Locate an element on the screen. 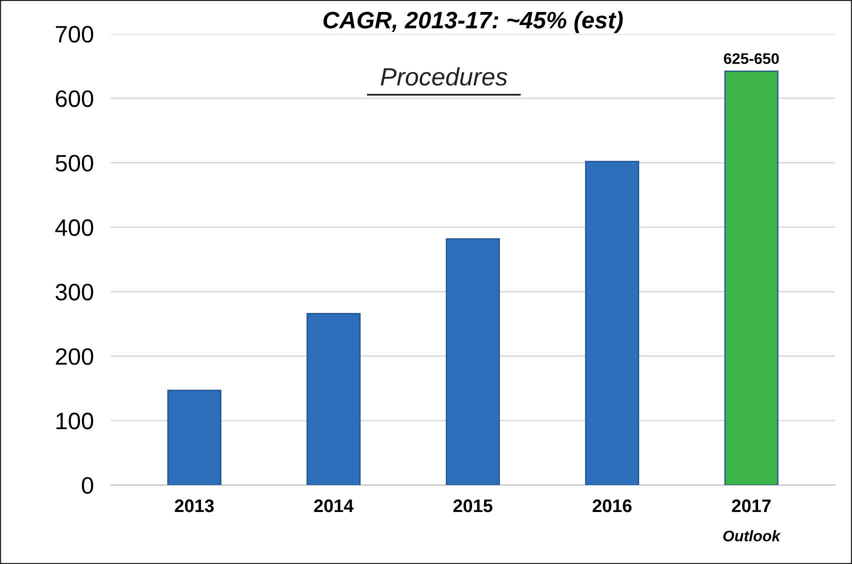  y-tick-label: 400 is located at coordinates (74, 227).